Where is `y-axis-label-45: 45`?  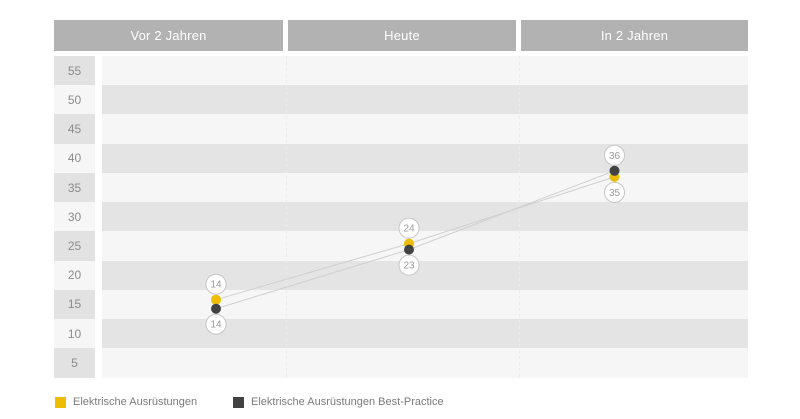
y-axis-label-45: 45 is located at coordinates (74, 129).